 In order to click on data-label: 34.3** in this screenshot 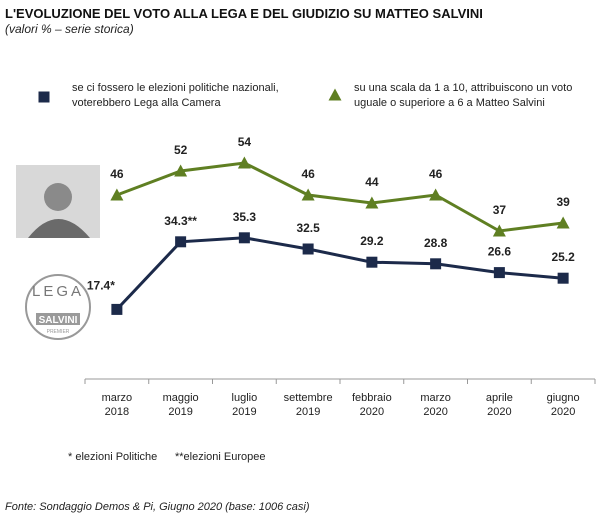, I will do `click(180, 221)`.